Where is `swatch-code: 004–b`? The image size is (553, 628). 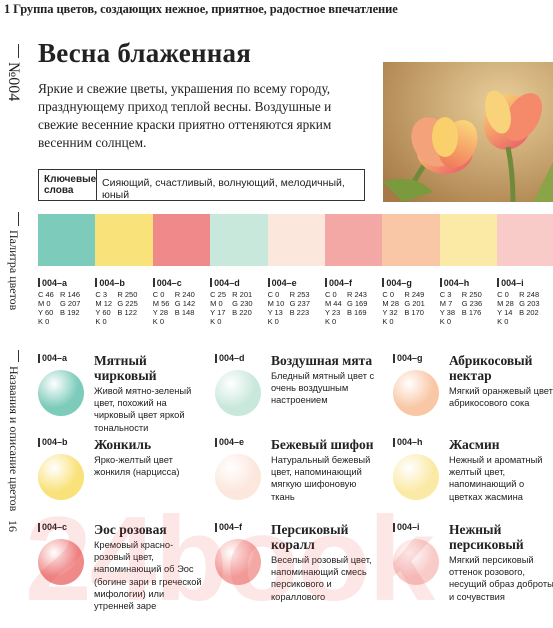
swatch-code: 004–b is located at coordinates (123, 282).